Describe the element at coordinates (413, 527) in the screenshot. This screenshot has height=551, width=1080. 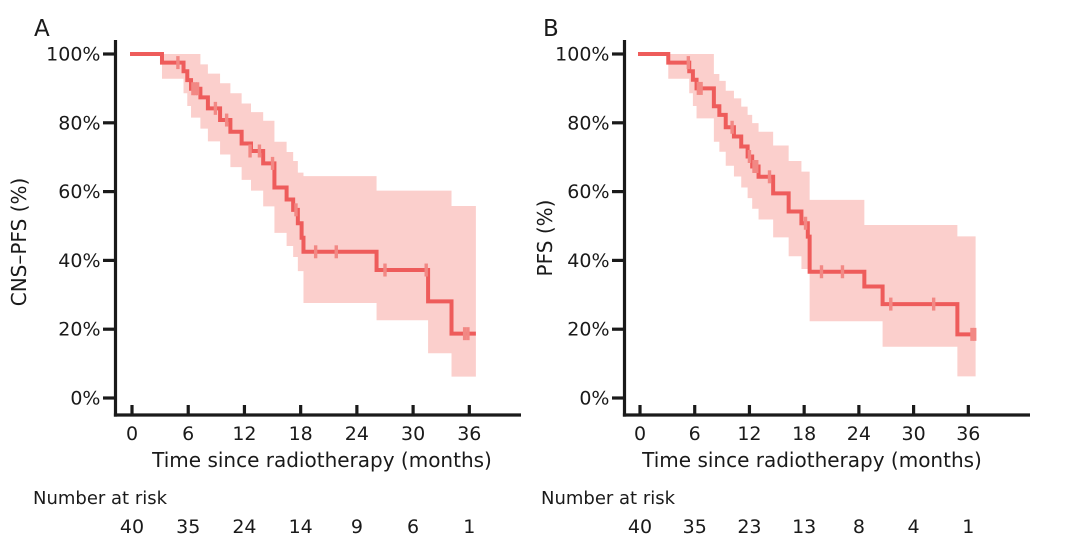
I see `risk-count: 6` at that location.